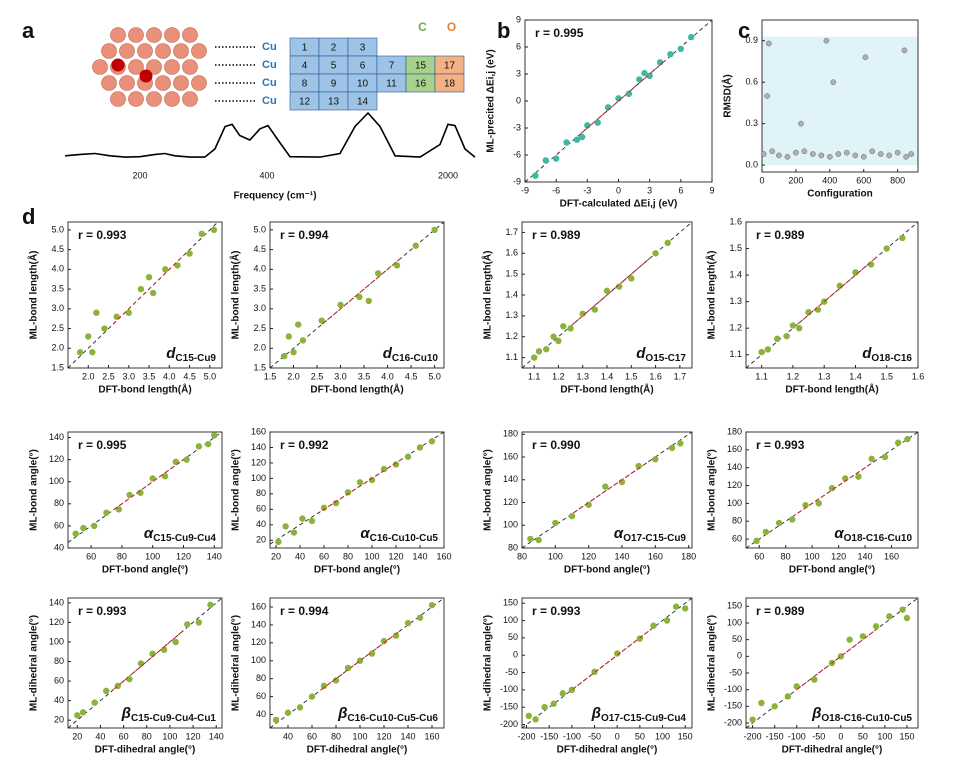  I want to click on x-axis-label: DFT-bond angle(°), so click(145, 570).